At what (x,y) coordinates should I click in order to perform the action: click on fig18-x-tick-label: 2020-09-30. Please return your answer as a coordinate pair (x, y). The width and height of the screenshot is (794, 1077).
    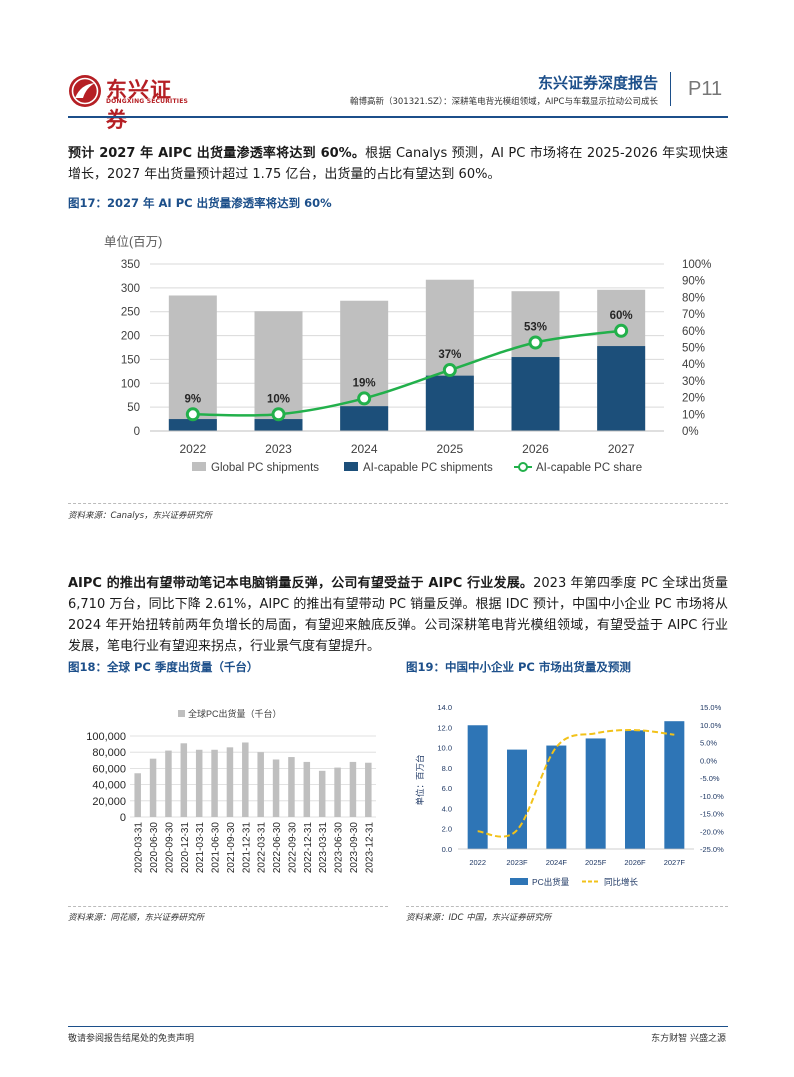
    Looking at the image, I should click on (169, 848).